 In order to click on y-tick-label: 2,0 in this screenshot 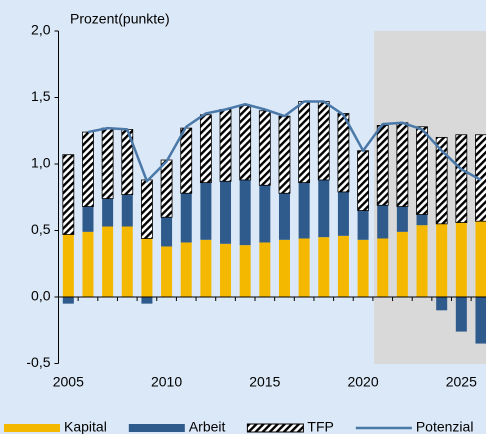, I will do `click(41, 30)`.